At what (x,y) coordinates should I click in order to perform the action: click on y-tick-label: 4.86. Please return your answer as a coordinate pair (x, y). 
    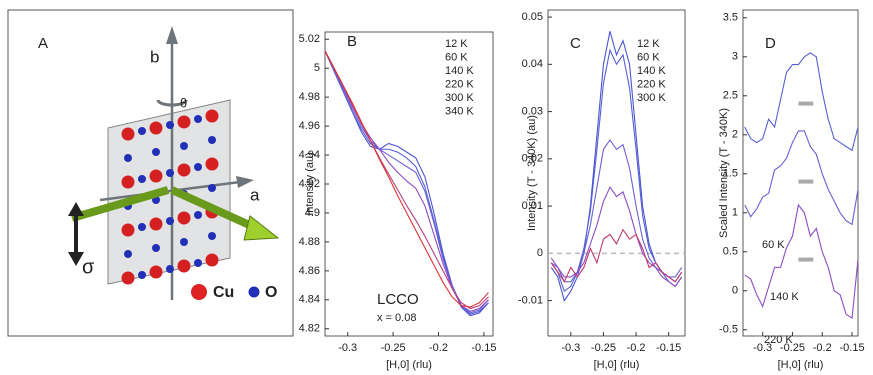
    Looking at the image, I should click on (309, 271).